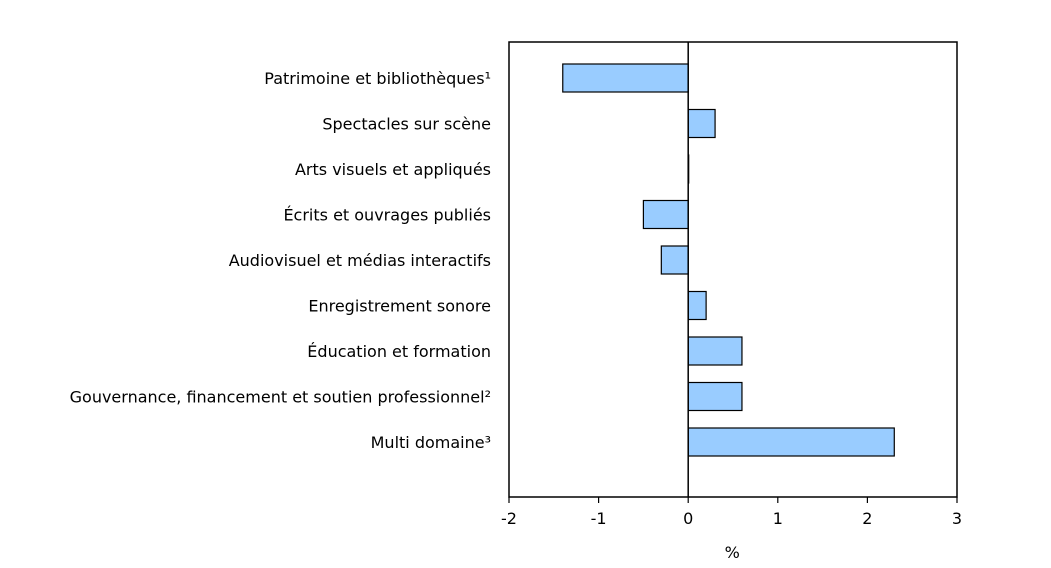 This screenshot has width=1051, height=568. Describe the element at coordinates (732, 552) in the screenshot. I see `x-axis-title: %` at that location.